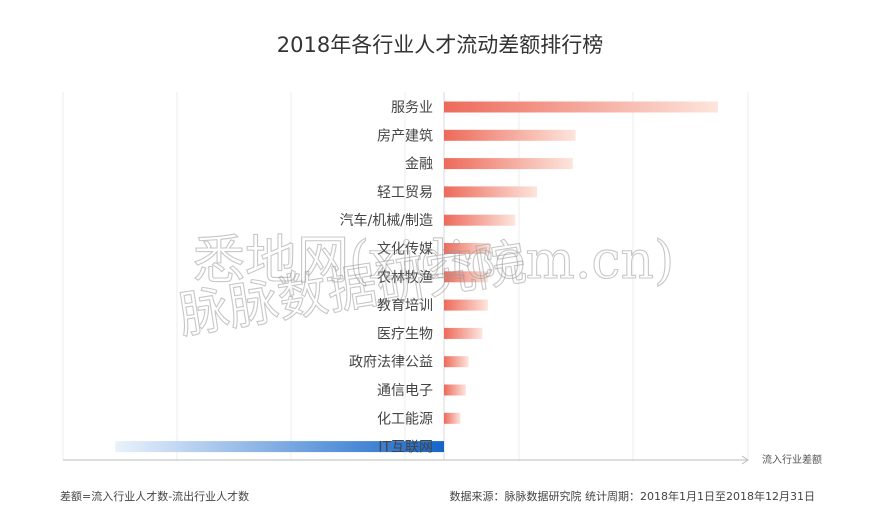 This screenshot has height=529, width=880. I want to click on category-label: IT互联网, so click(405, 448).